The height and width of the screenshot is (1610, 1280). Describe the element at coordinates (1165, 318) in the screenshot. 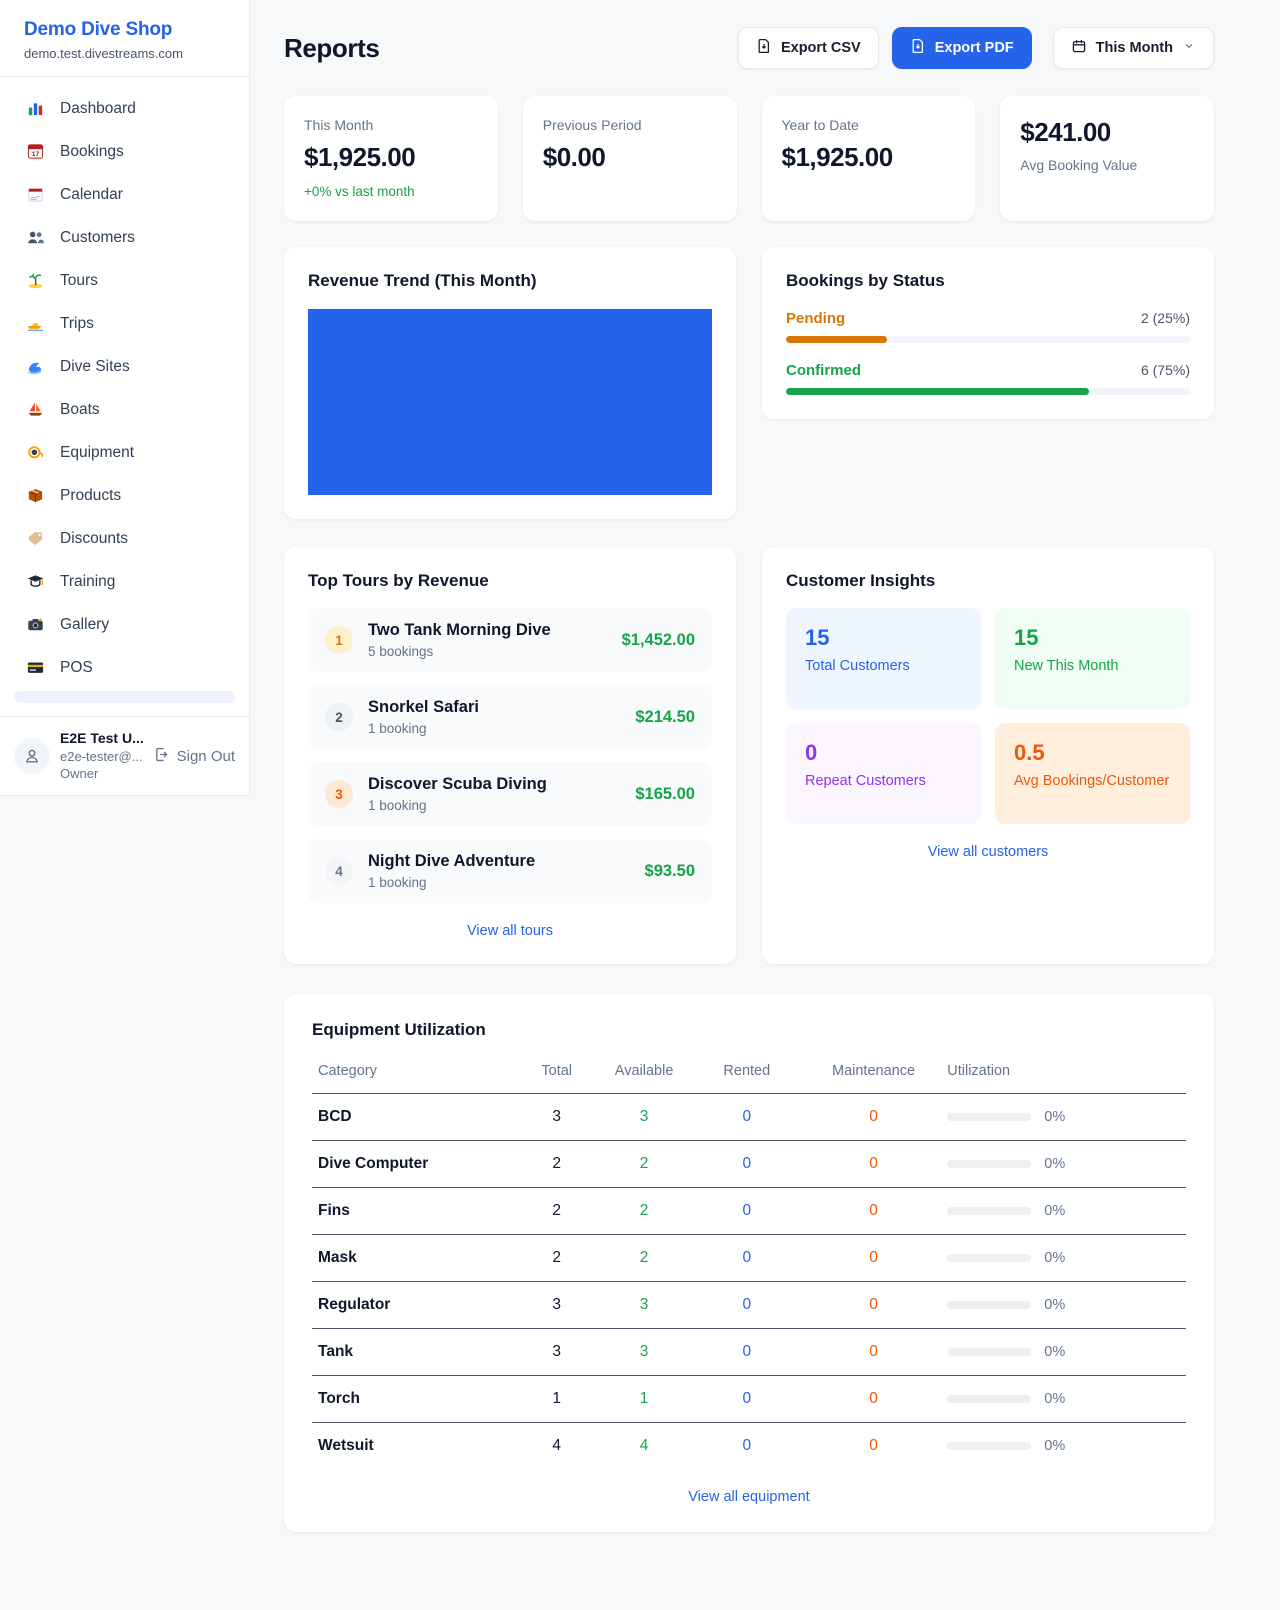

I see `status-count: 2 (25%)` at that location.